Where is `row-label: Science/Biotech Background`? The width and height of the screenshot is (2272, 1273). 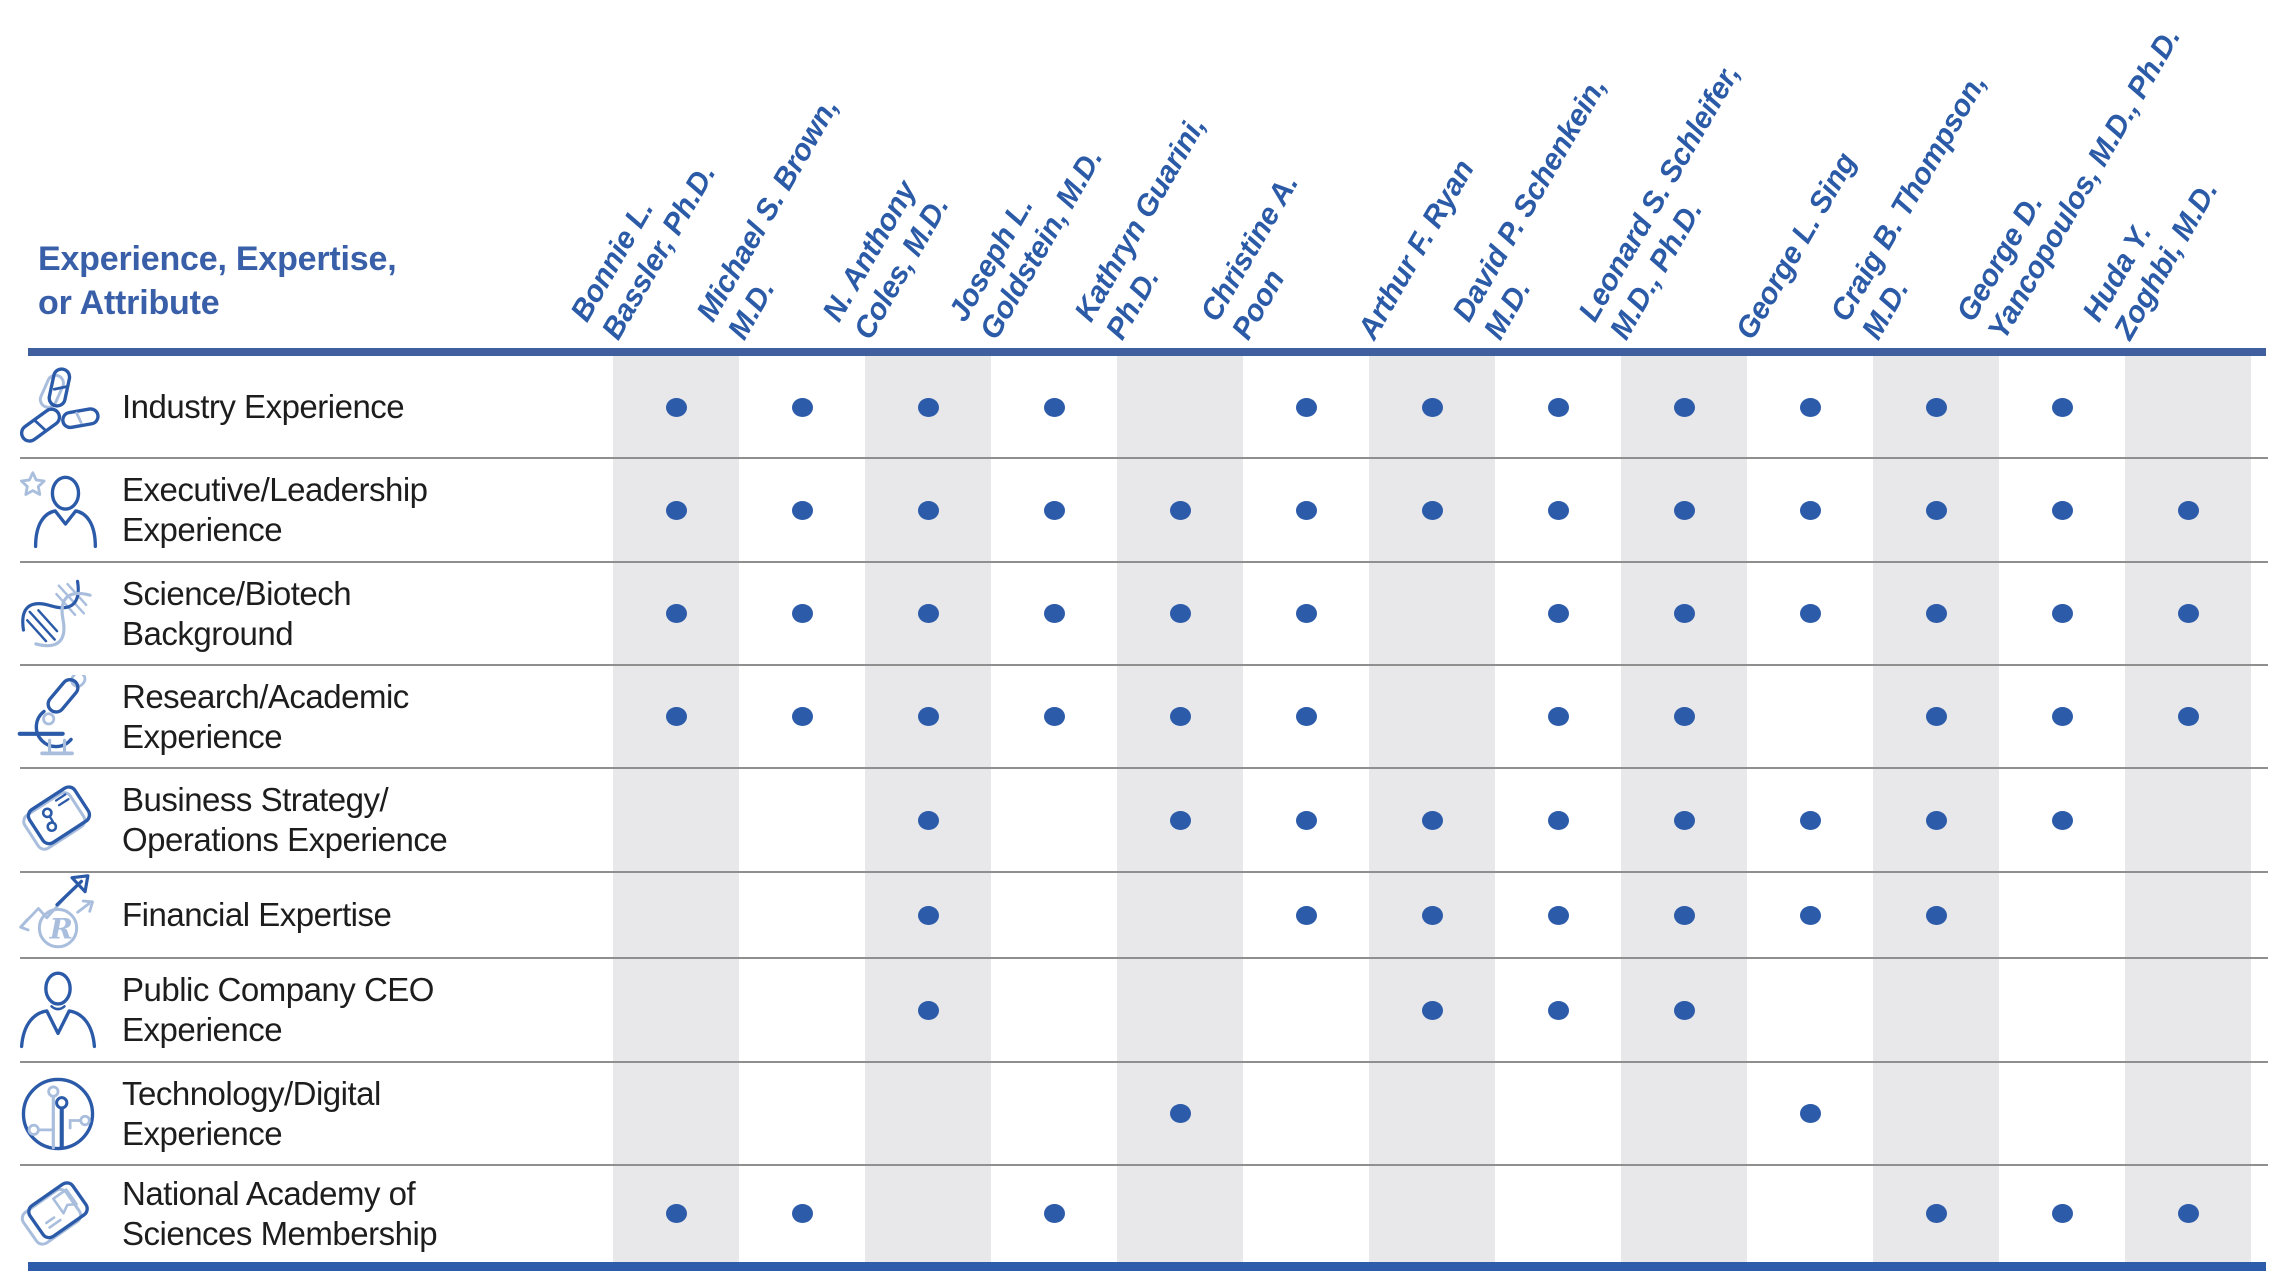 row-label: Science/Biotech Background is located at coordinates (362, 613).